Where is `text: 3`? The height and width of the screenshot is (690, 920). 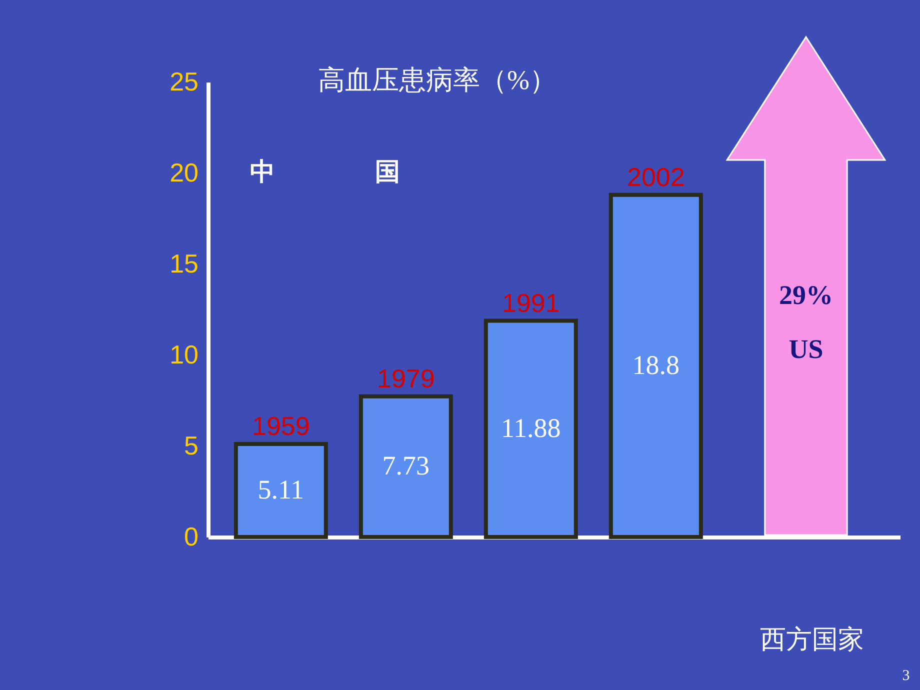
text: 3 is located at coordinates (906, 676).